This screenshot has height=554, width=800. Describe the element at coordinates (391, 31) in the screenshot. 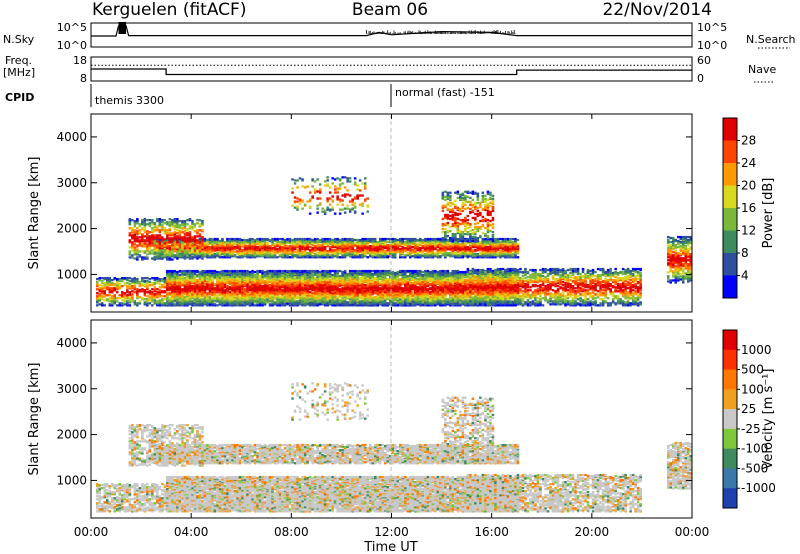

I see `nsky-series-line` at that location.